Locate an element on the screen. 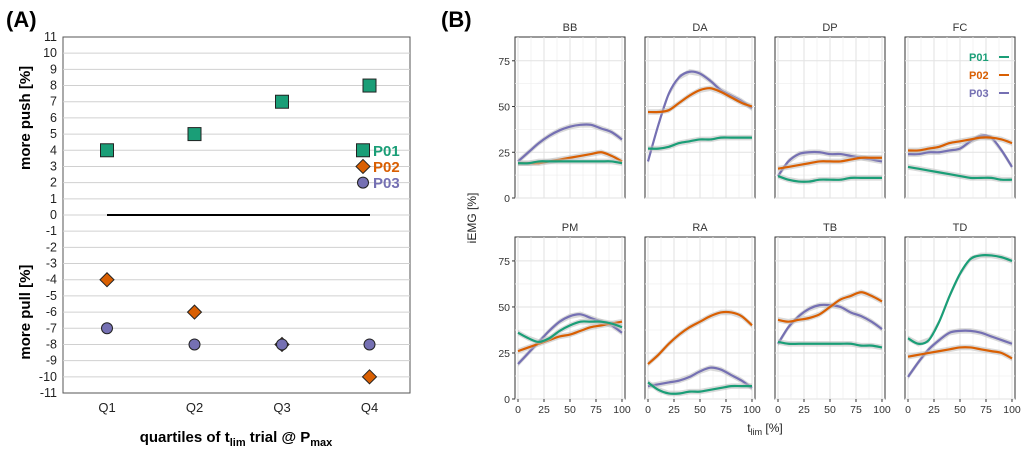  chart-a-y-tick-label: -9 is located at coordinates (51, 361).